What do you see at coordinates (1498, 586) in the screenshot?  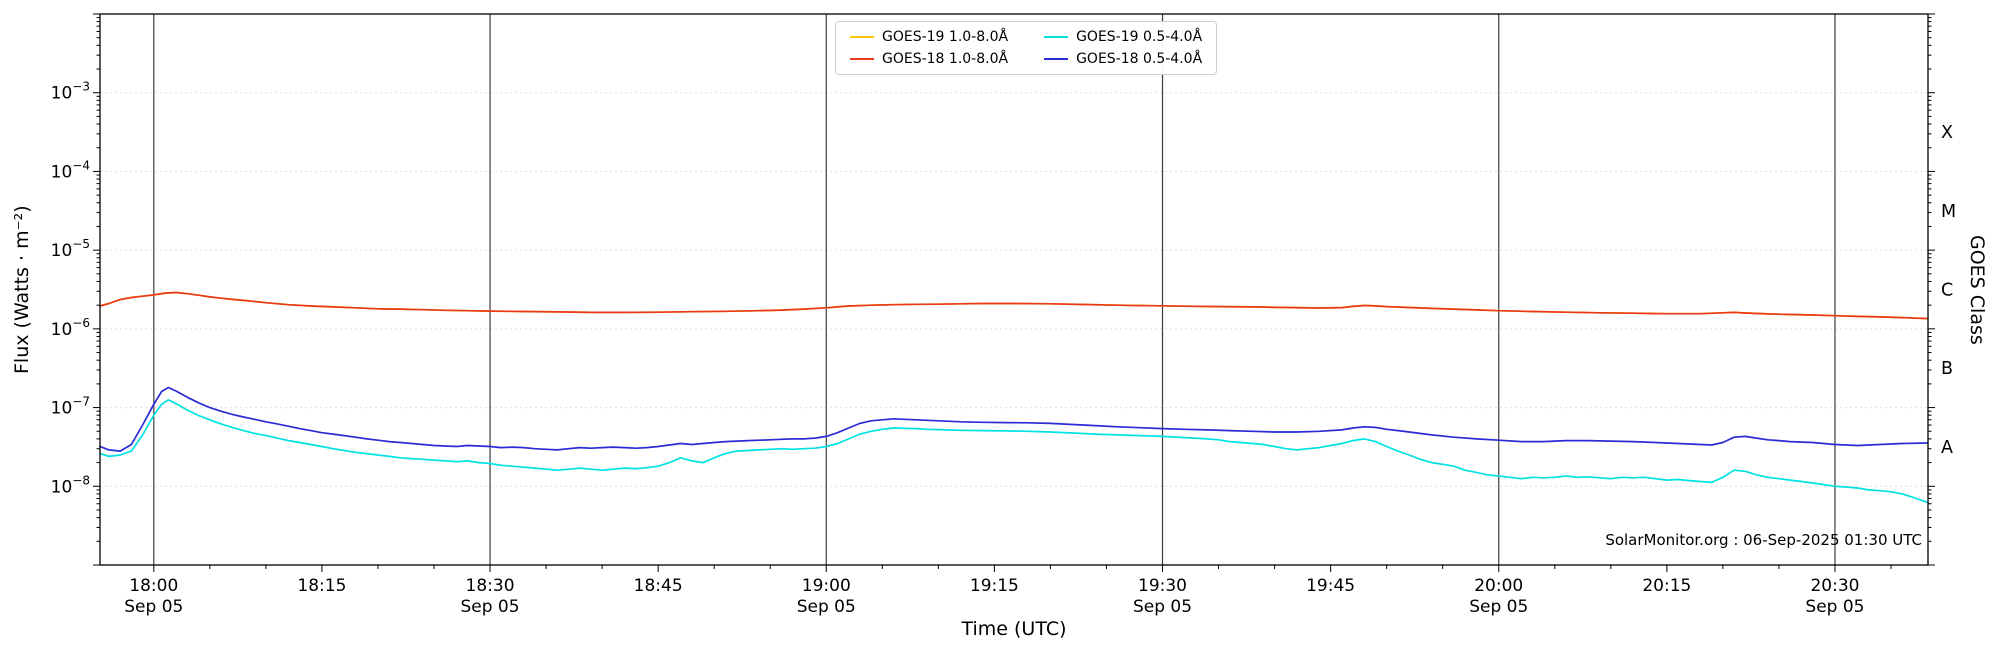 I see `x-tick-label: 20:00` at bounding box center [1498, 586].